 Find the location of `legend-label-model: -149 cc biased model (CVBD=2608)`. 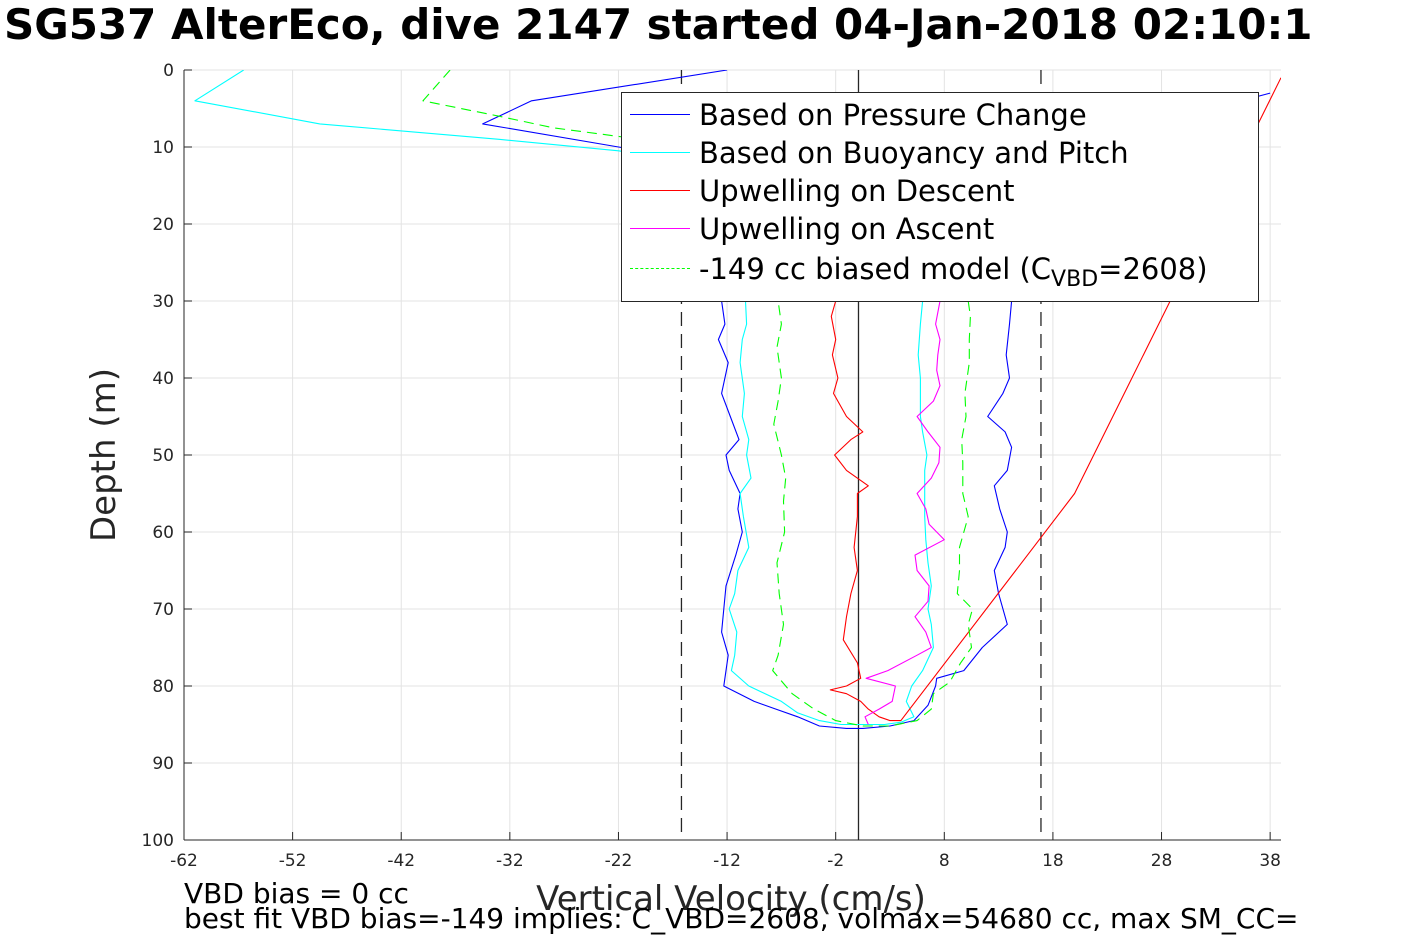

legend-label-model: -149 cc biased model (CVBD=2608) is located at coordinates (953, 272).